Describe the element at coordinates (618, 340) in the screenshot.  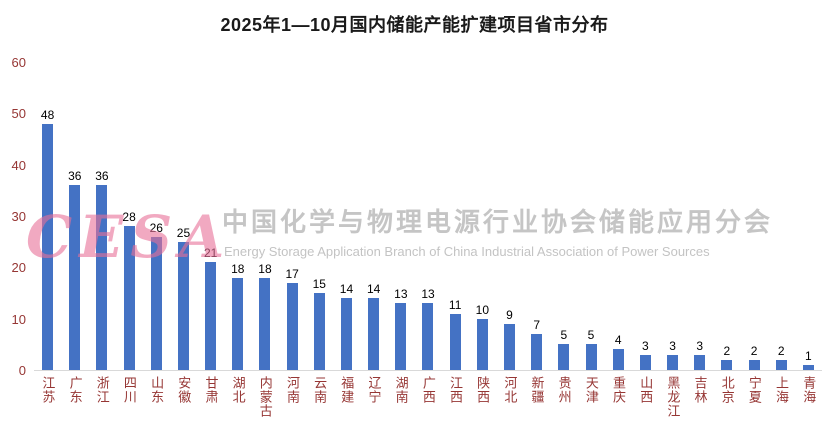
I see `bar-value-label: 4` at that location.